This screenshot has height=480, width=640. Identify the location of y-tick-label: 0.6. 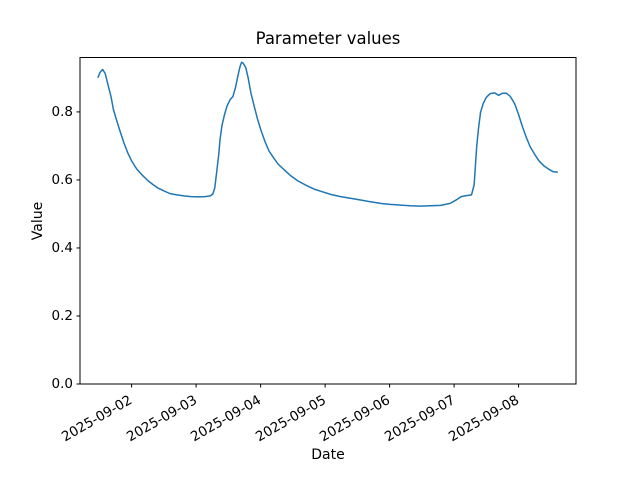
(62, 179).